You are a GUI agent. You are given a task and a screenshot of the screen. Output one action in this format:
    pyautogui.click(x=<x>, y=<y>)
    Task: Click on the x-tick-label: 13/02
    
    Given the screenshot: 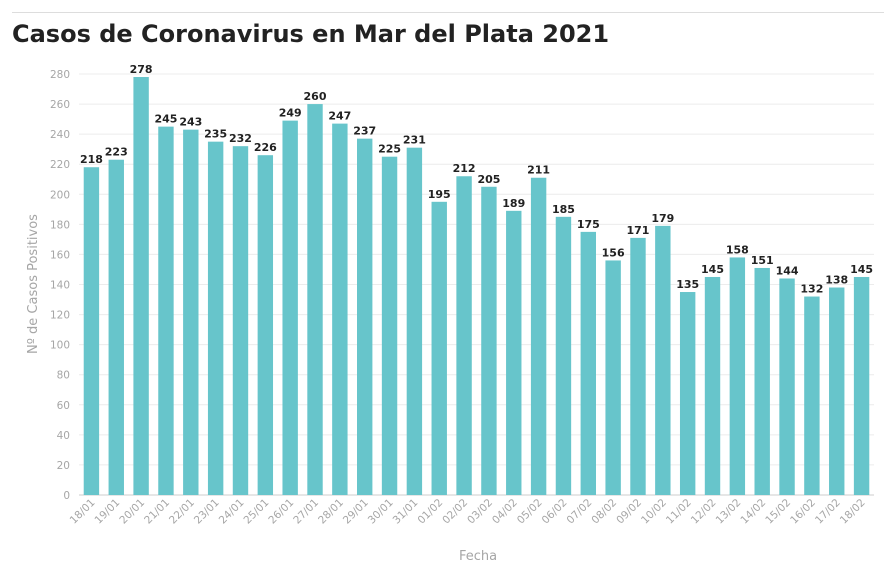 What is the action you would take?
    pyautogui.click(x=729, y=512)
    